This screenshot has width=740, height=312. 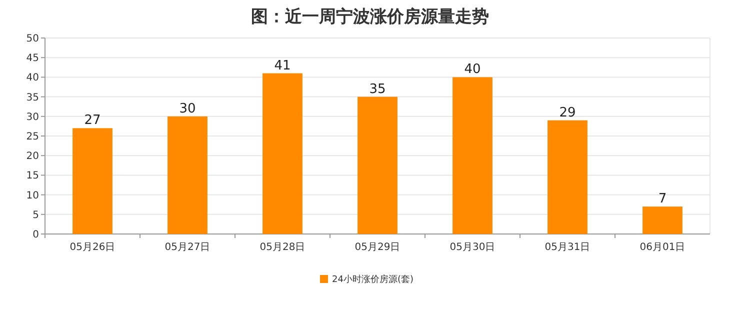 I want to click on chart-title: 图：近一周宁波涨价房源量走势, so click(x=370, y=17).